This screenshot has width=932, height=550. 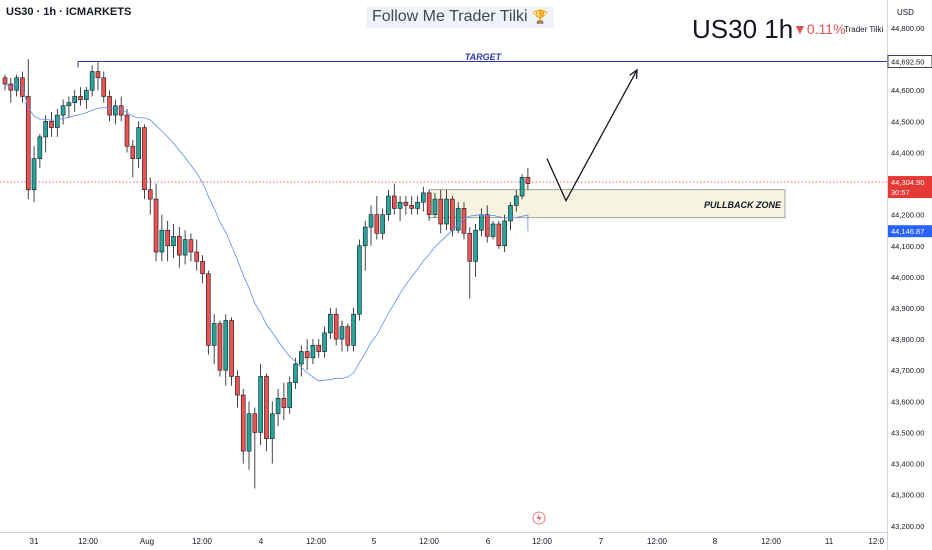 What do you see at coordinates (909, 275) in the screenshot?
I see `price-axis` at bounding box center [909, 275].